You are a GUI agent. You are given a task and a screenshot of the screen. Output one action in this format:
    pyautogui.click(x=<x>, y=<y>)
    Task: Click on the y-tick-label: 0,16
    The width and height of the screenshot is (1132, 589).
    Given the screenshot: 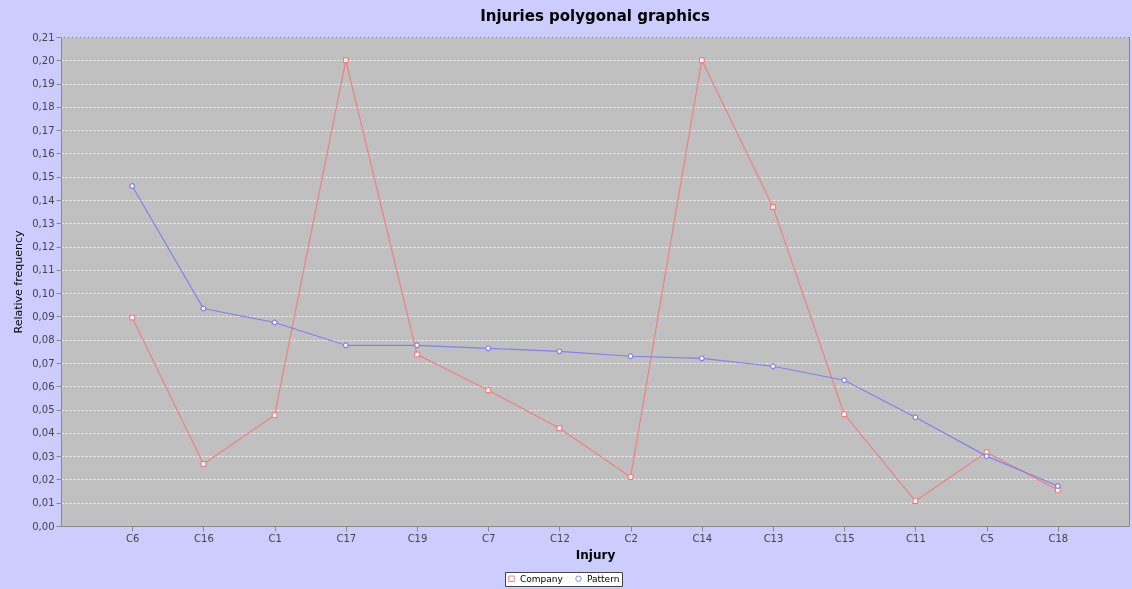 What is the action you would take?
    pyautogui.click(x=43, y=153)
    